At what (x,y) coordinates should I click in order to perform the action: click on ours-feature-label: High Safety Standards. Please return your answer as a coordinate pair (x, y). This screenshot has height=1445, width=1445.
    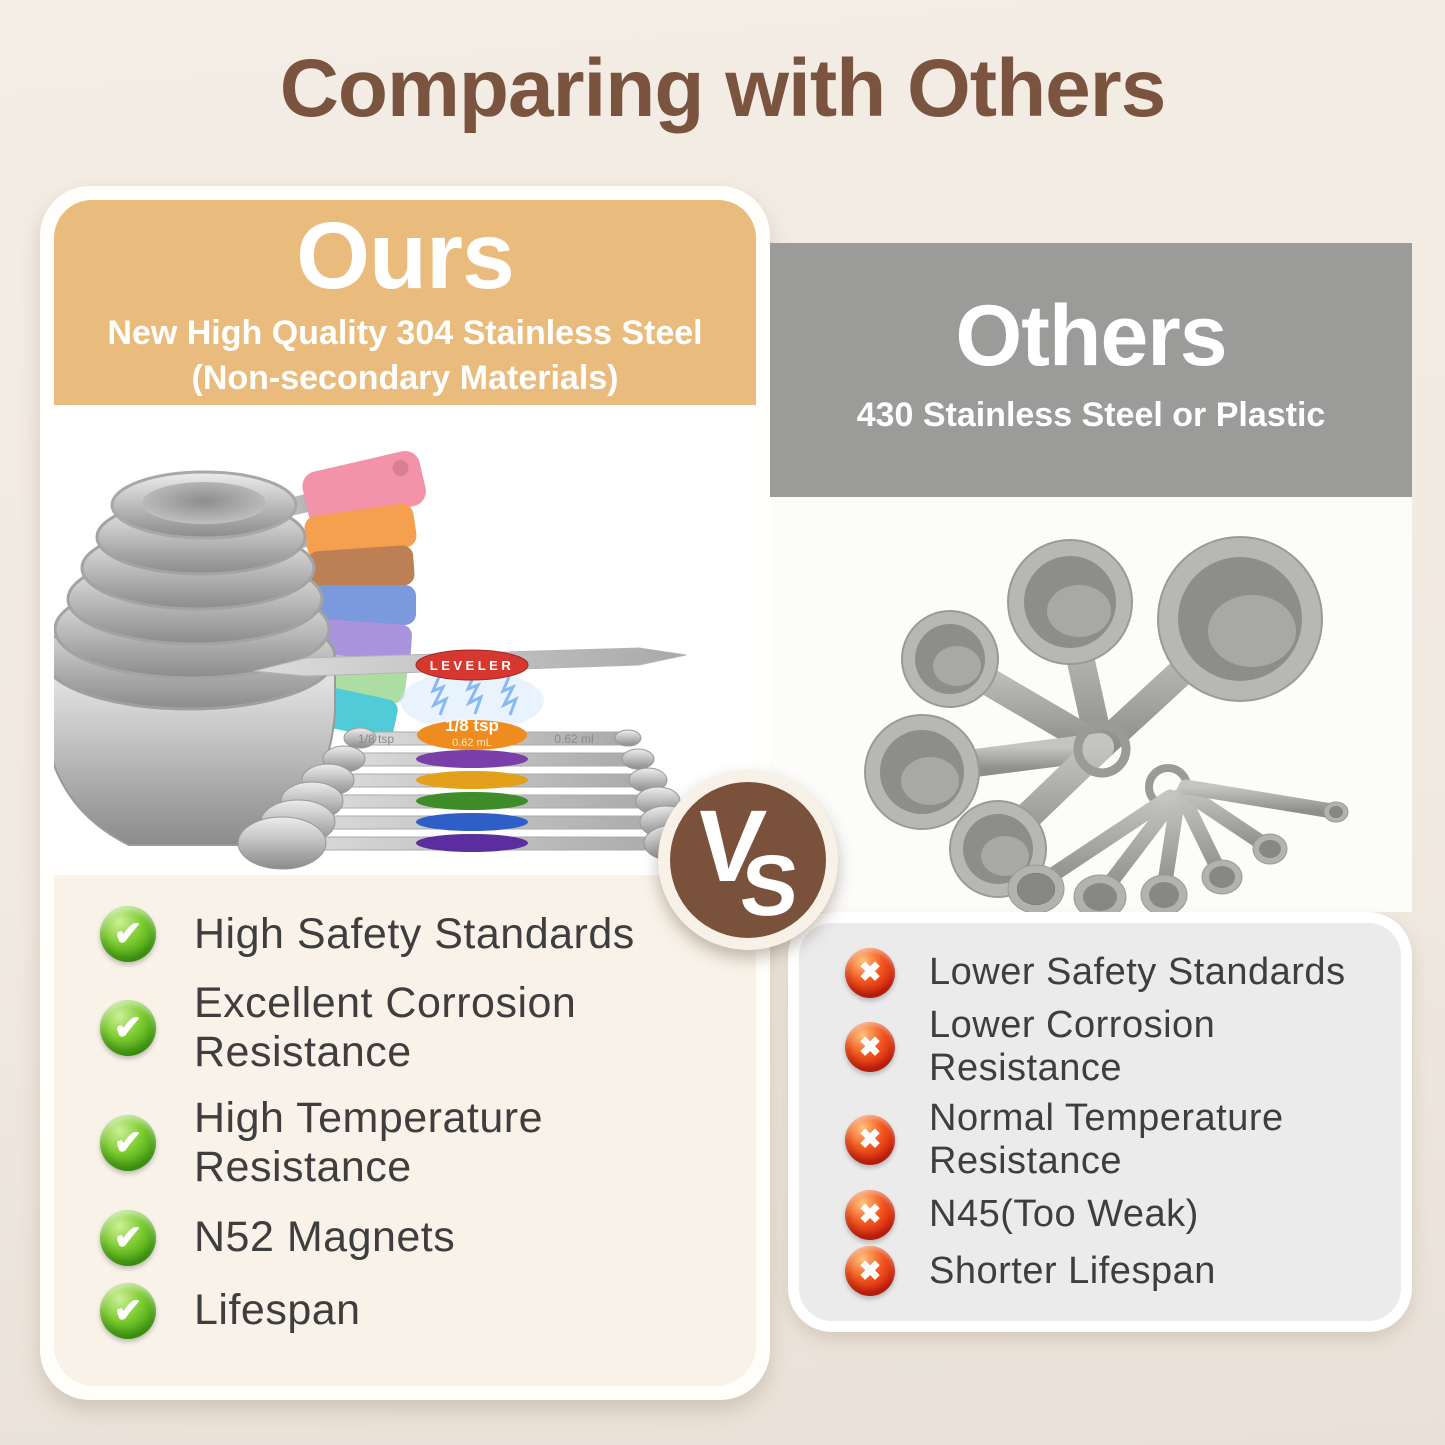
    Looking at the image, I should click on (414, 933).